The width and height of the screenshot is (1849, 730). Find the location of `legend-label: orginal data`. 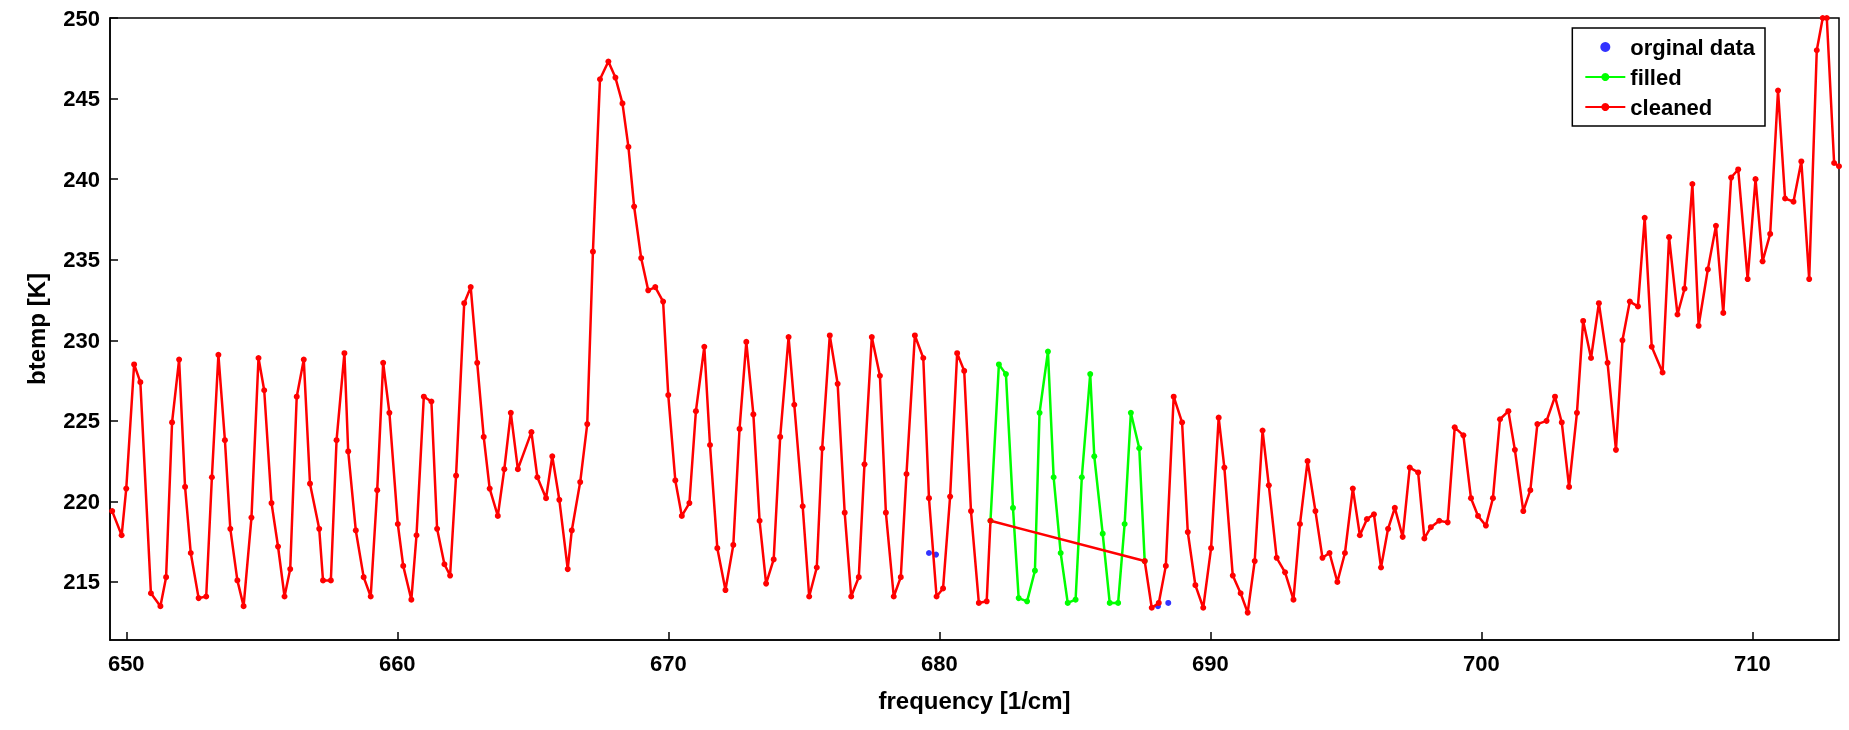

legend-label: orginal data is located at coordinates (1693, 47).